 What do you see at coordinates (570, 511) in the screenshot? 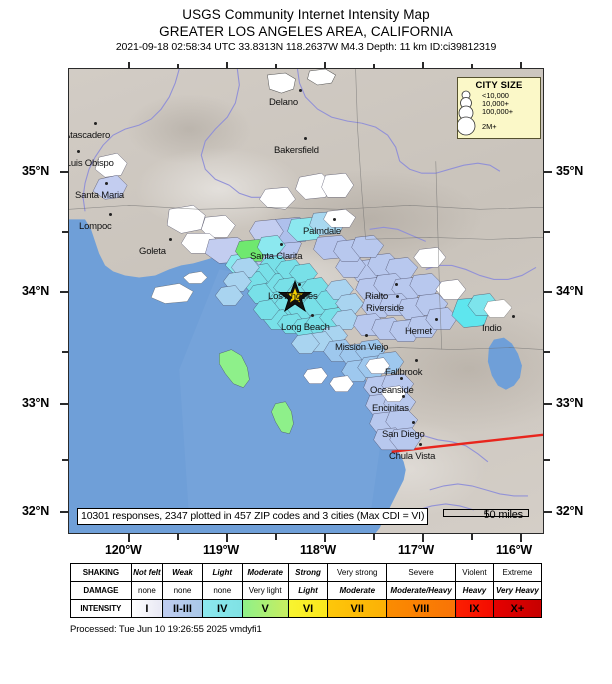
I see `lat-label-32n-right: 32°N` at bounding box center [570, 511].